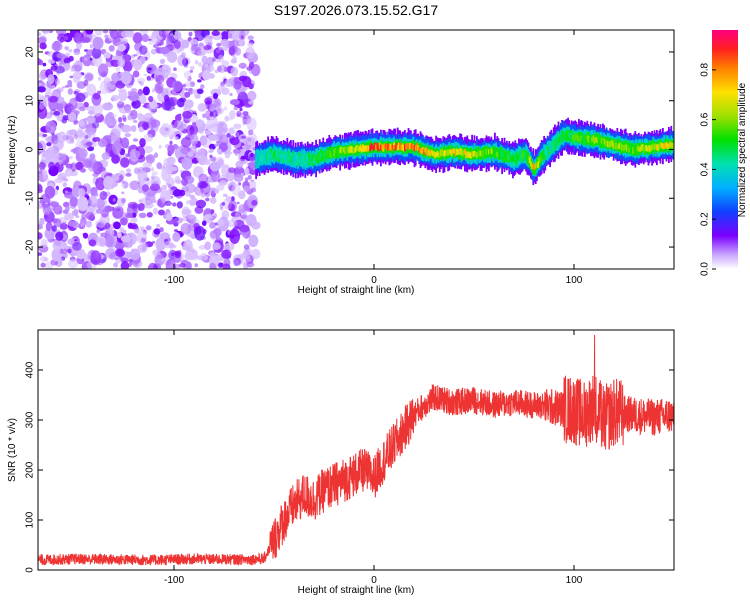 This screenshot has height=600, width=750. What do you see at coordinates (30, 419) in the screenshot?
I see `y-tick-label: 300` at bounding box center [30, 419].